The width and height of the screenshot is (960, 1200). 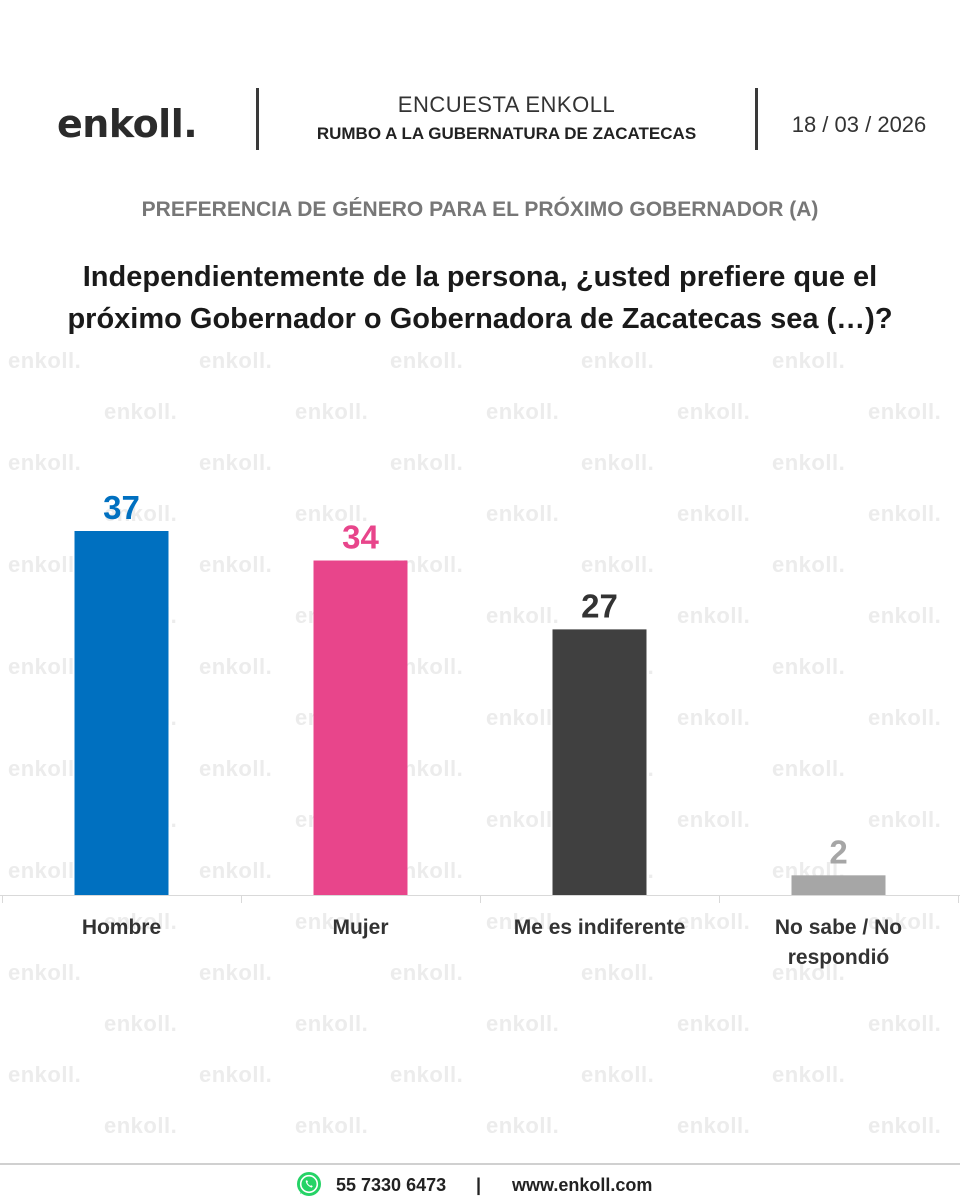 I want to click on category-label: No sabe / No, so click(x=838, y=927).